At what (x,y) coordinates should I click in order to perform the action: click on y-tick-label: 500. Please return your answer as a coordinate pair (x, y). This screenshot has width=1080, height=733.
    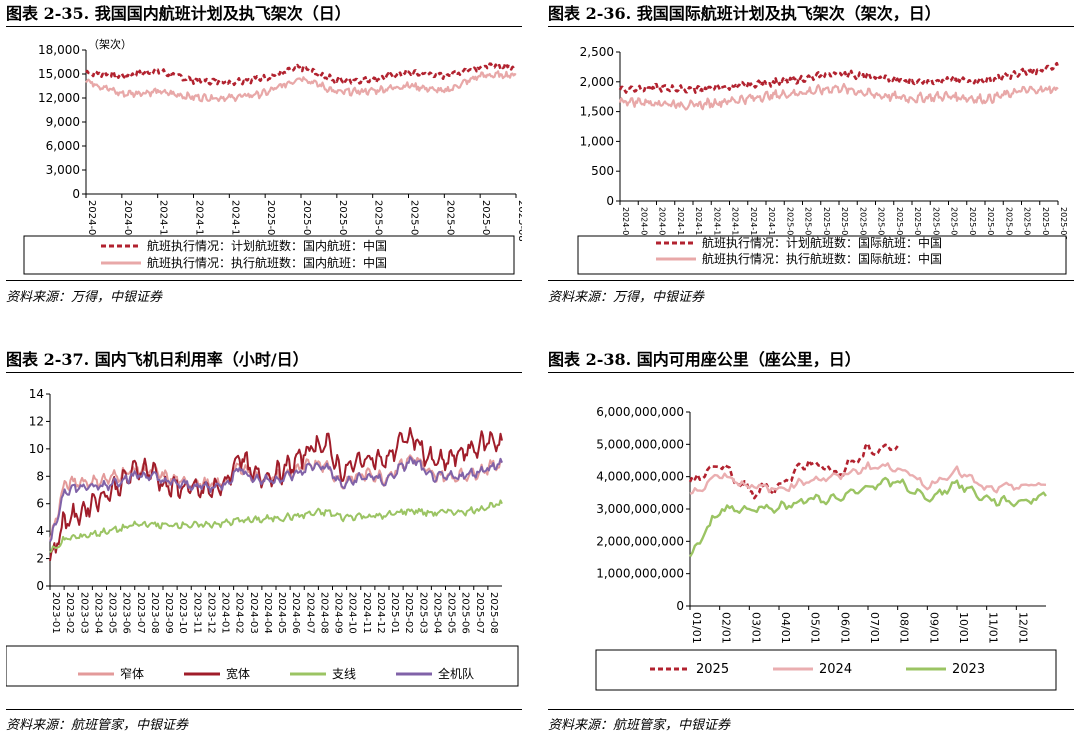
    Looking at the image, I should click on (602, 171).